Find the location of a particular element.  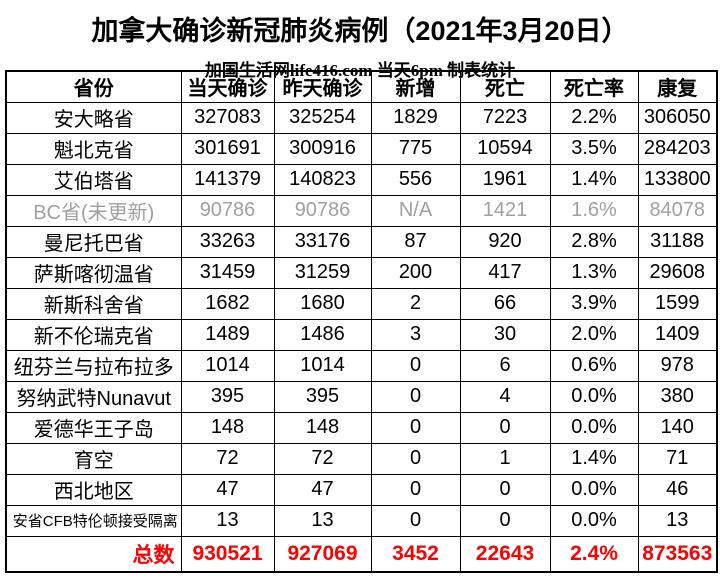

cell-yesterday-confirmed: 1486 is located at coordinates (322, 334).